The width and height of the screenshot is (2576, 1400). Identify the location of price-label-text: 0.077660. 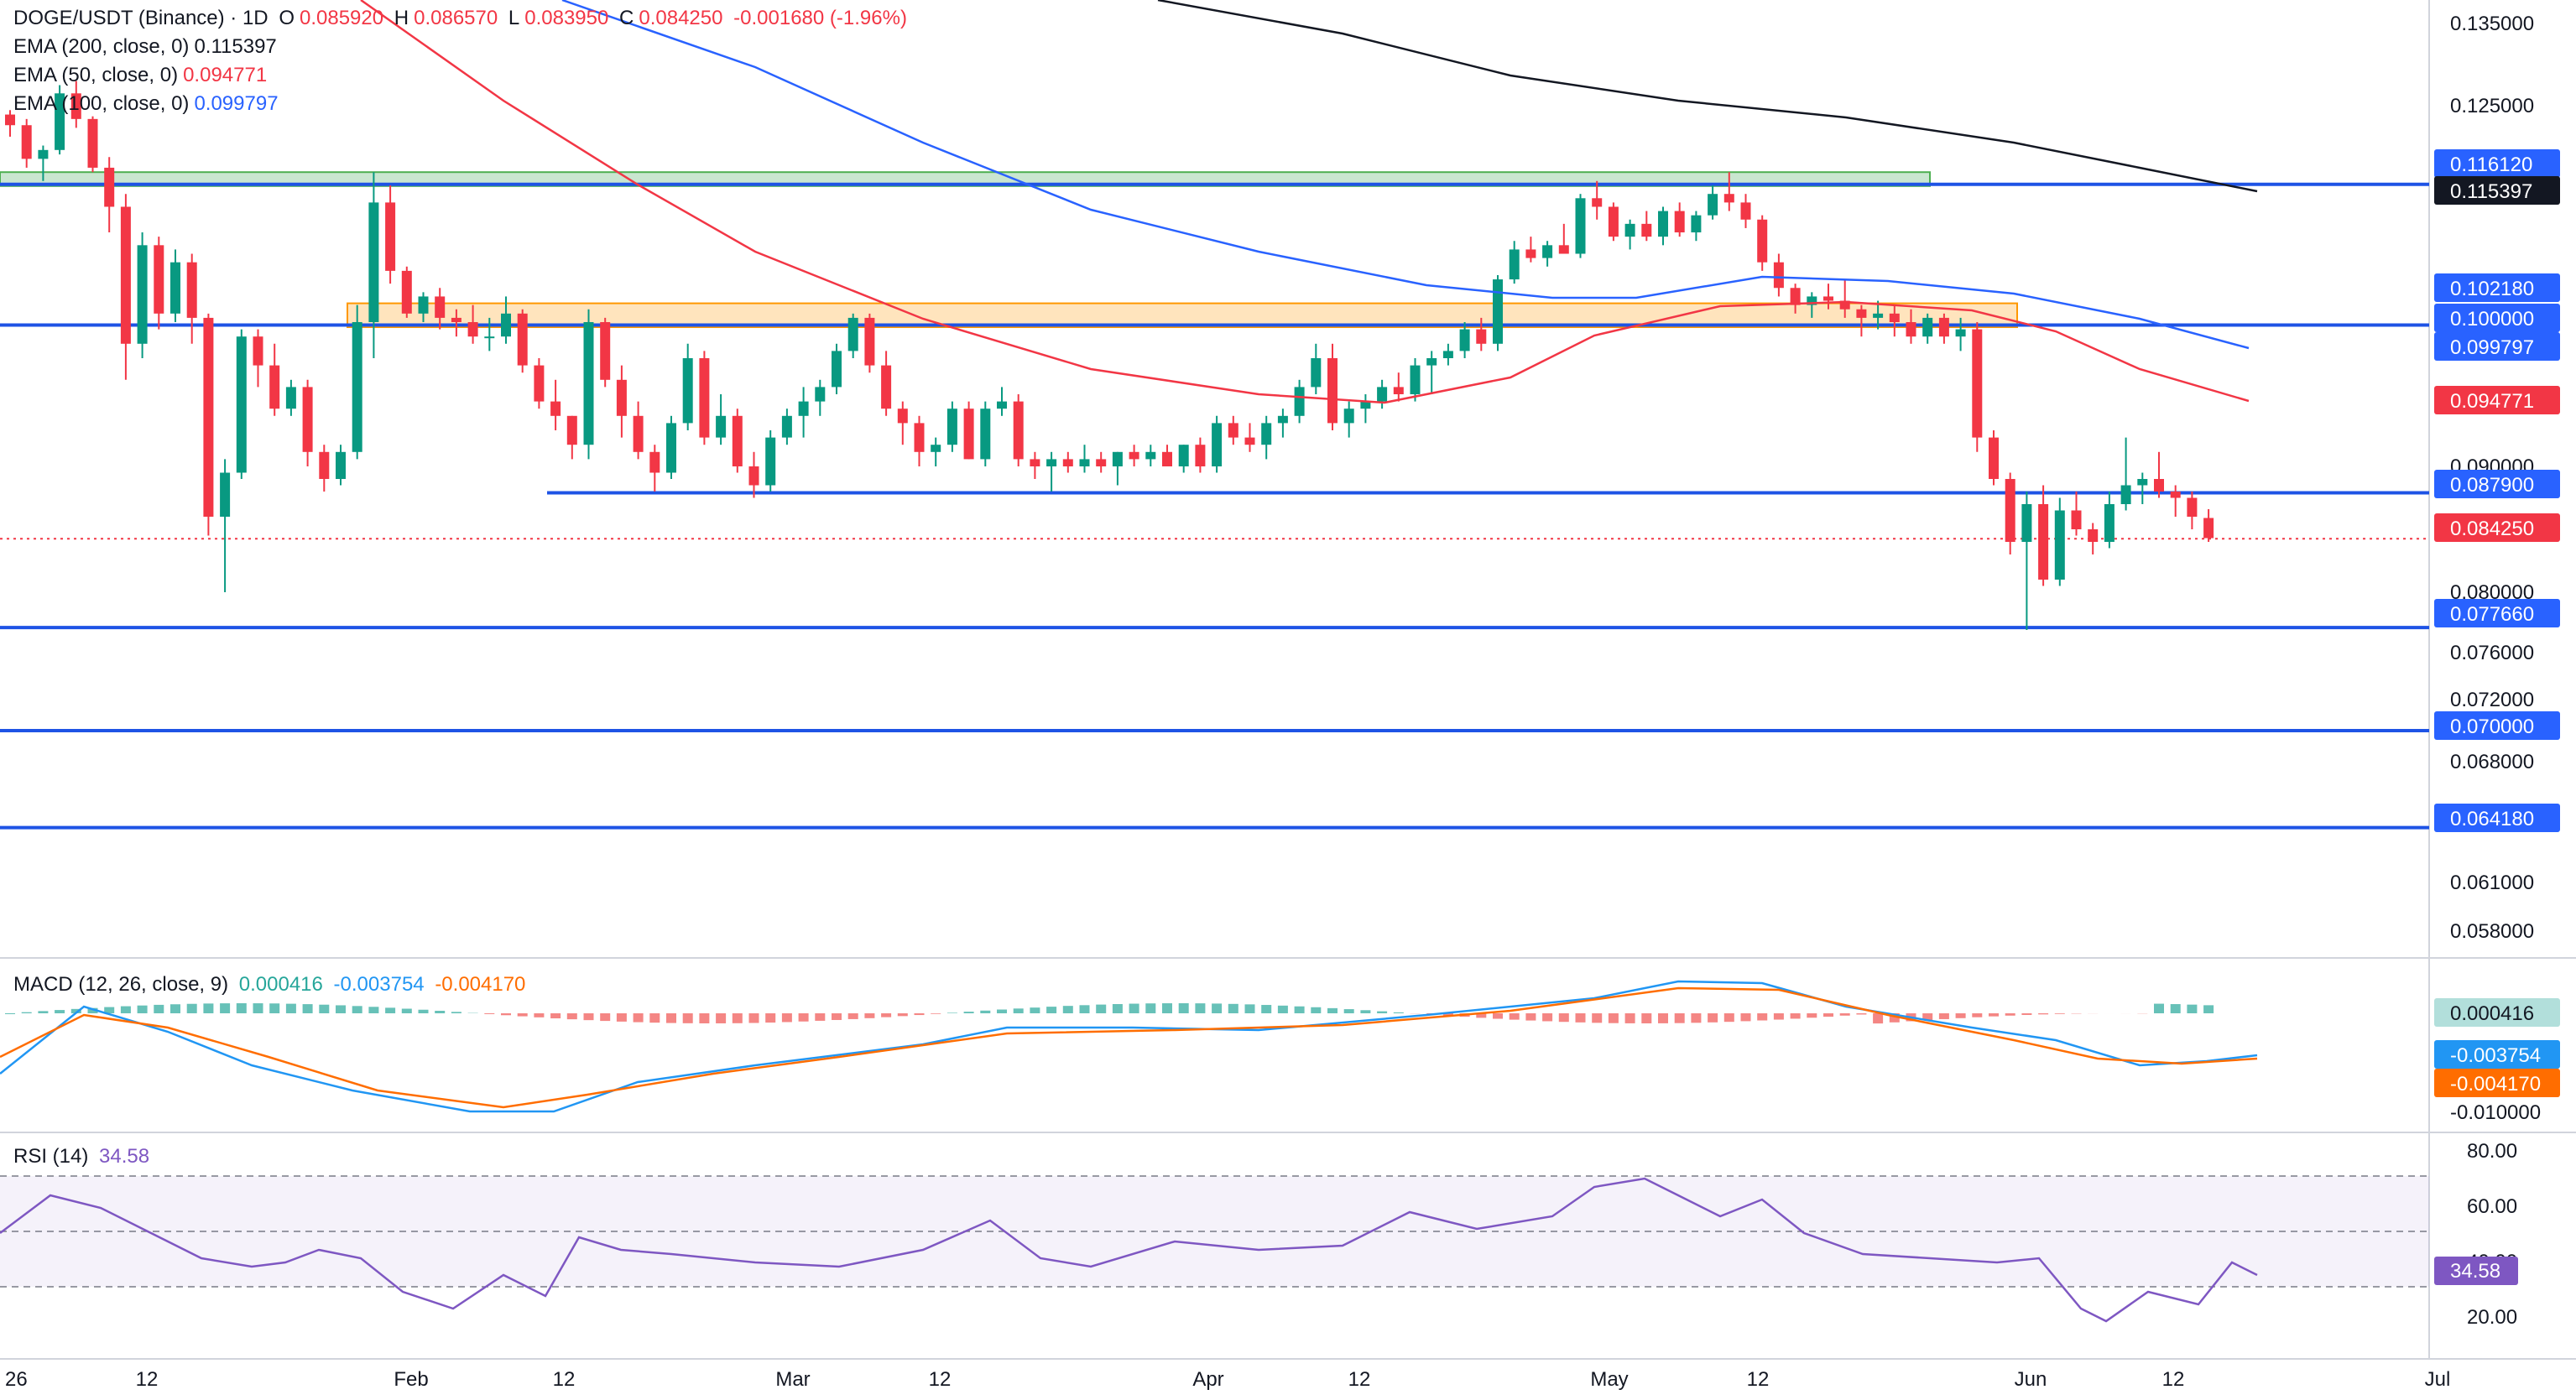
(2492, 614).